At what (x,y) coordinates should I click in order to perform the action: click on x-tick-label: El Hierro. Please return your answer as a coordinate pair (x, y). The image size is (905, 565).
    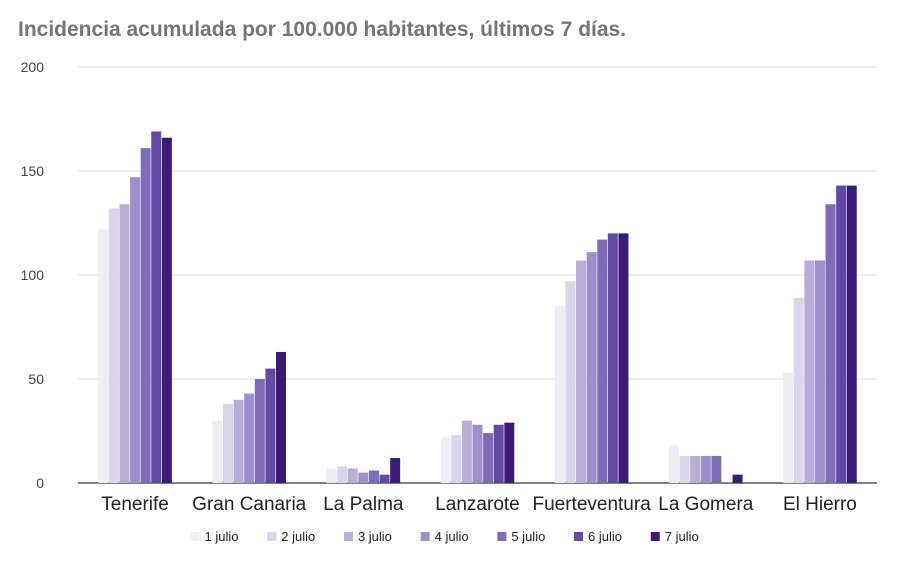
    Looking at the image, I should click on (820, 504).